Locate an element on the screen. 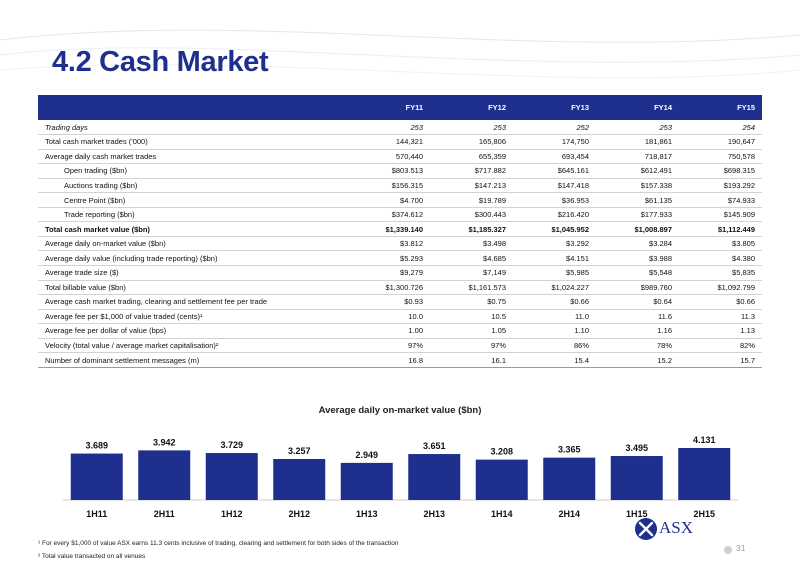 This screenshot has width=800, height=565. cell-value: $1,008.897 is located at coordinates (637, 229).